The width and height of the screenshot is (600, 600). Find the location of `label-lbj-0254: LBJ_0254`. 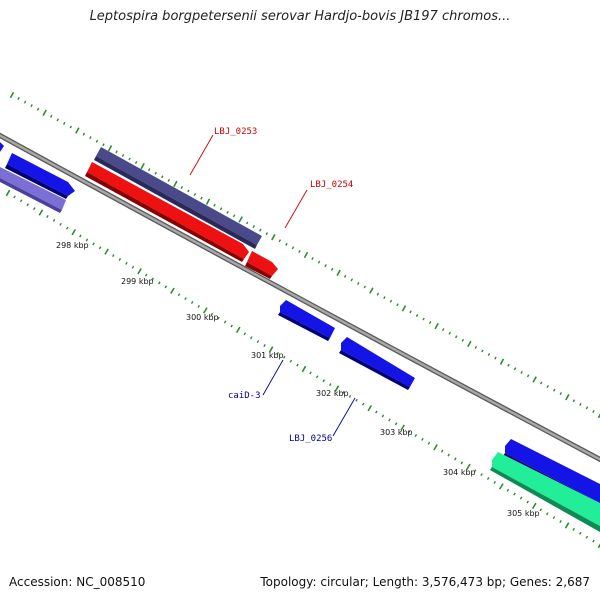

label-lbj-0254: LBJ_0254 is located at coordinates (331, 185).